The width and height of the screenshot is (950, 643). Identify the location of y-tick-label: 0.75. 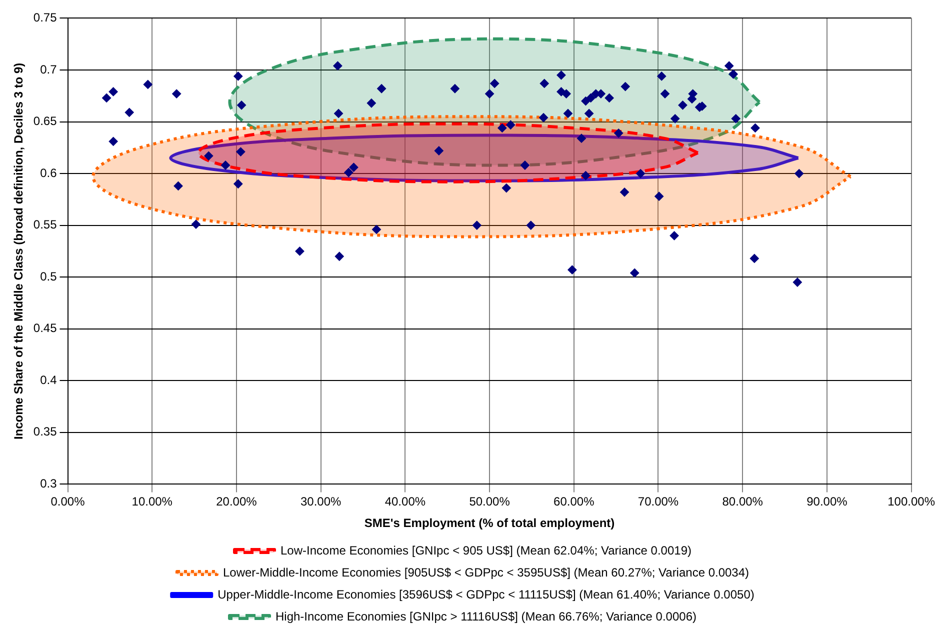
(45, 17).